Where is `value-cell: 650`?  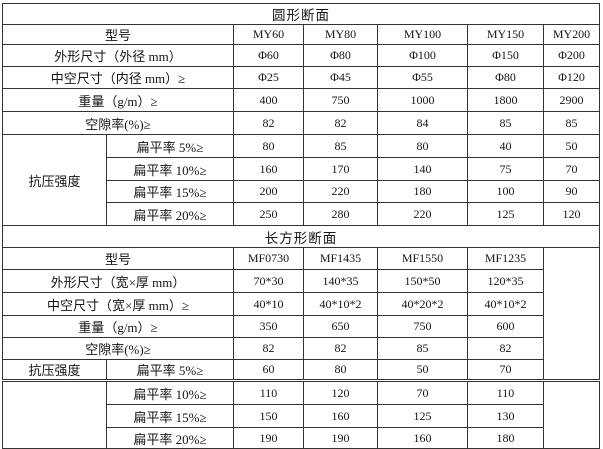
value-cell: 650 is located at coordinates (340, 326).